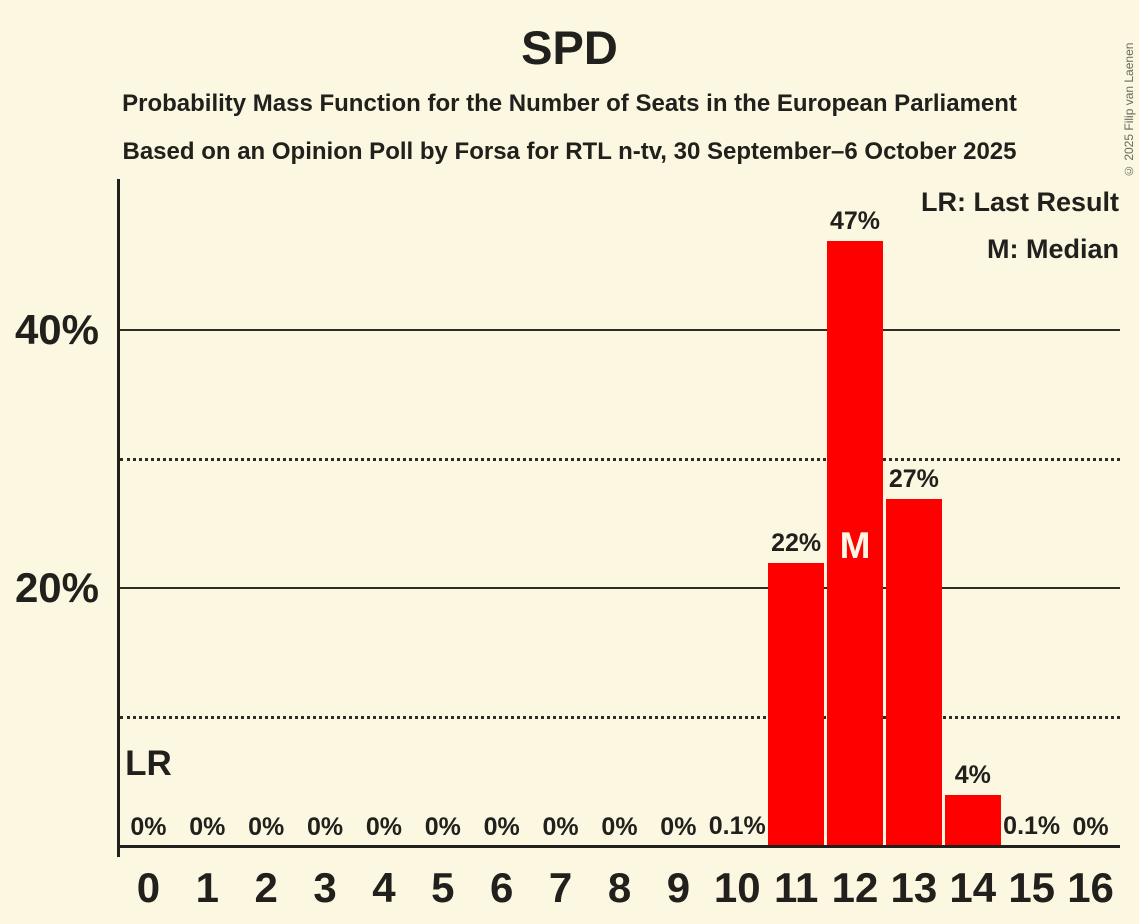  What do you see at coordinates (619, 887) in the screenshot?
I see `x-axis-label-8: 8` at bounding box center [619, 887].